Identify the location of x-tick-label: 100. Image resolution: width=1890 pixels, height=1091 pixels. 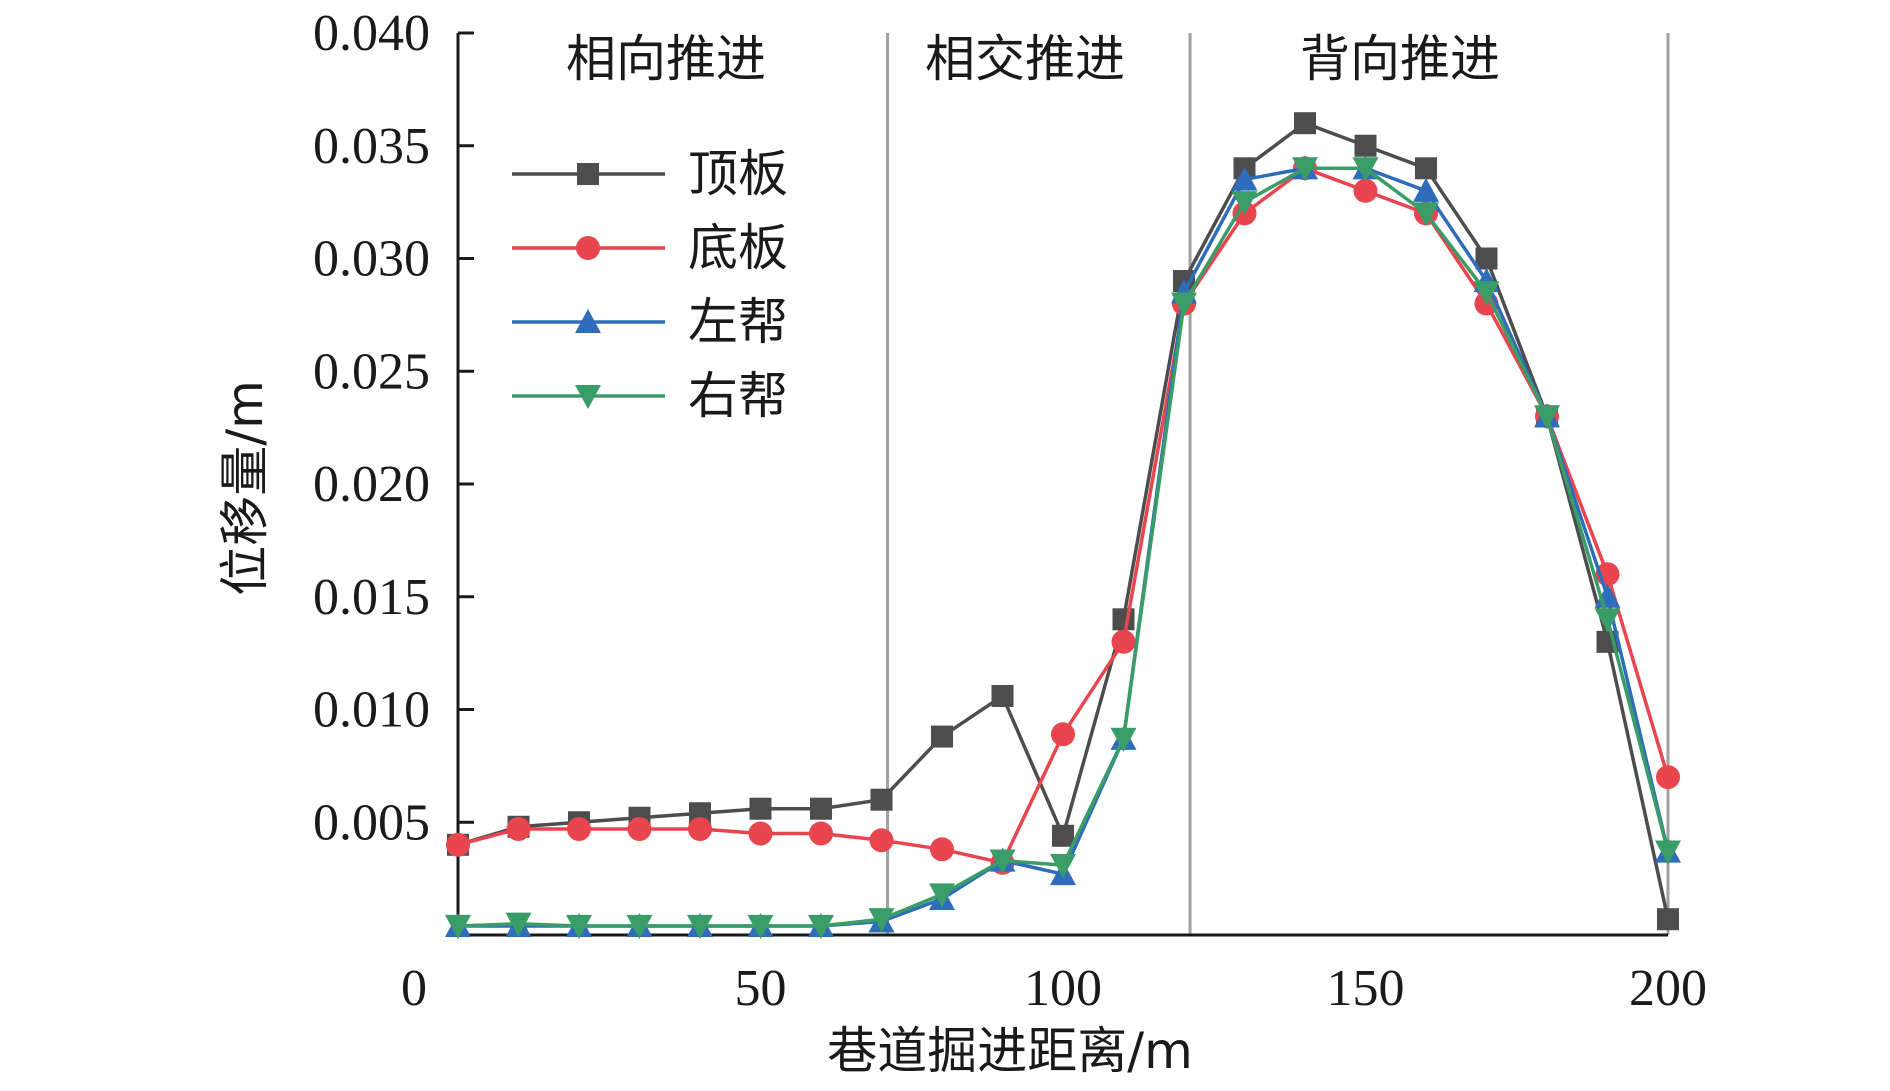
(1063, 988).